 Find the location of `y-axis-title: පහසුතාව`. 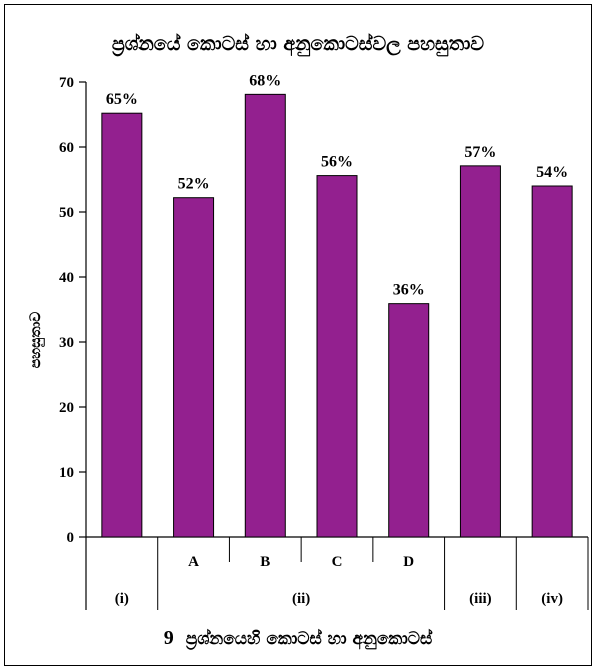

y-axis-title: පහසුතාව is located at coordinates (37, 340).